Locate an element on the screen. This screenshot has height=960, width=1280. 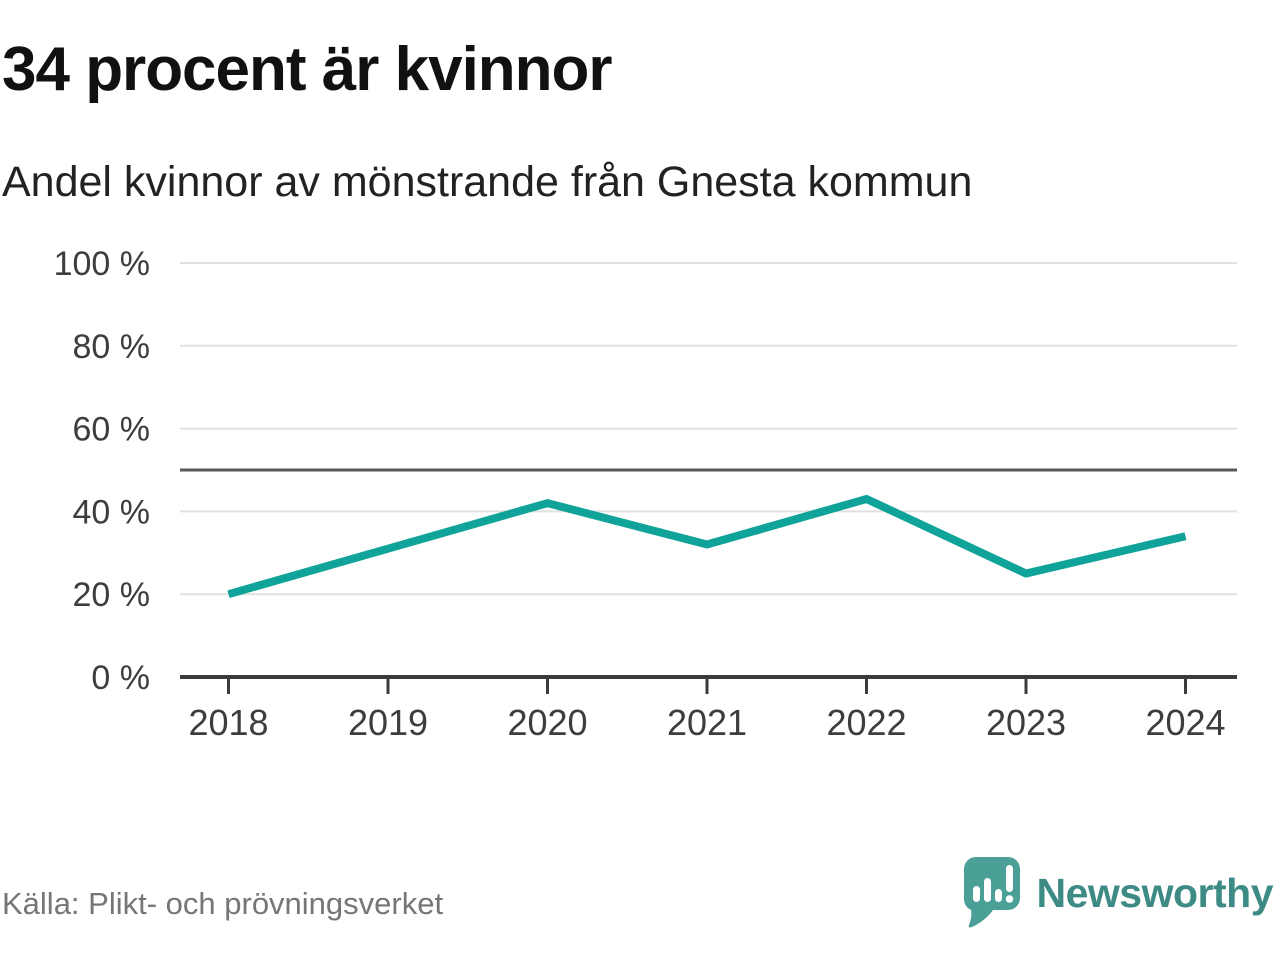
y-tick-label: 80 % is located at coordinates (112, 347).